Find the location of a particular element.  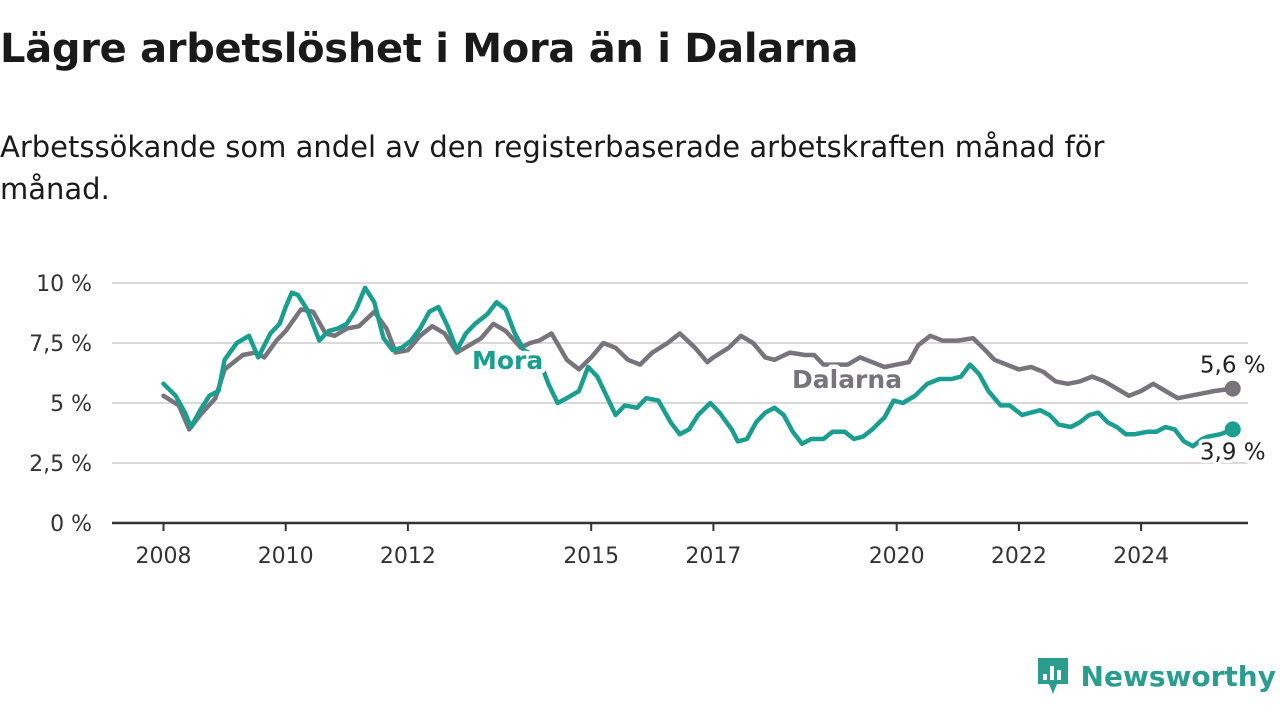

end-label-dalarna: 5,6 % is located at coordinates (1233, 366).